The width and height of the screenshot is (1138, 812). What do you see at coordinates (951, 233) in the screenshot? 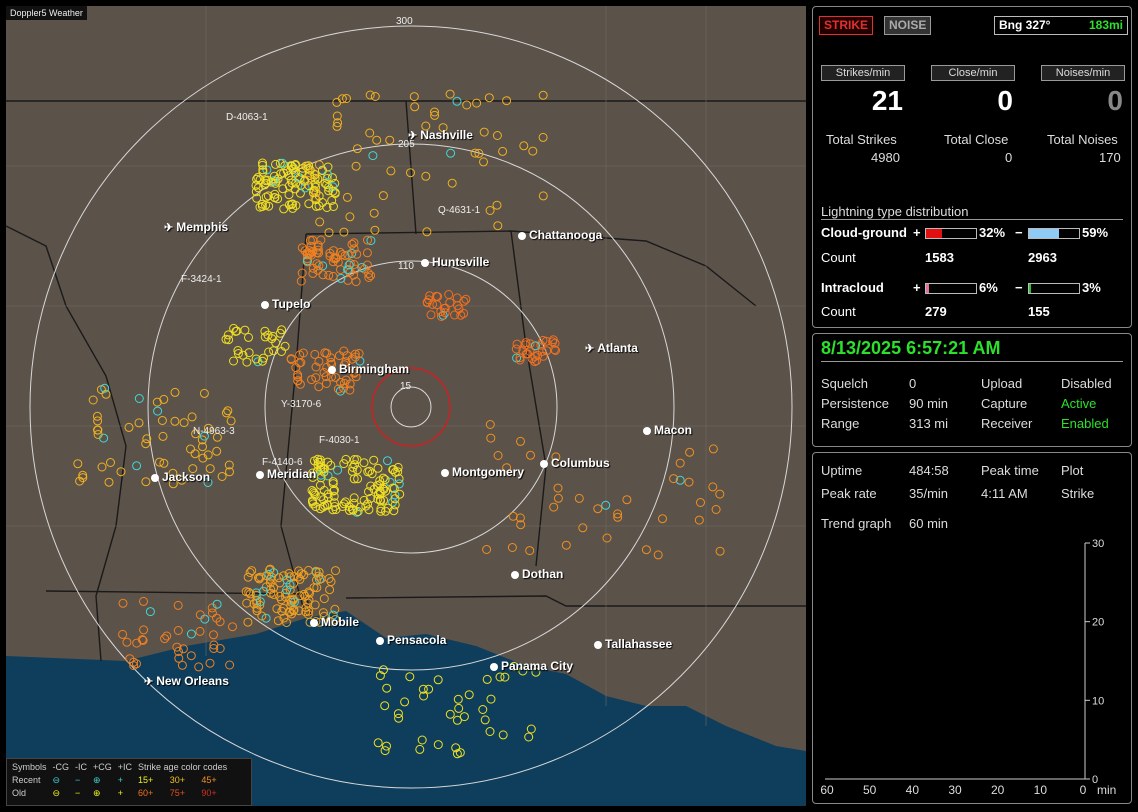
I see `cg-positive-bar` at bounding box center [951, 233].